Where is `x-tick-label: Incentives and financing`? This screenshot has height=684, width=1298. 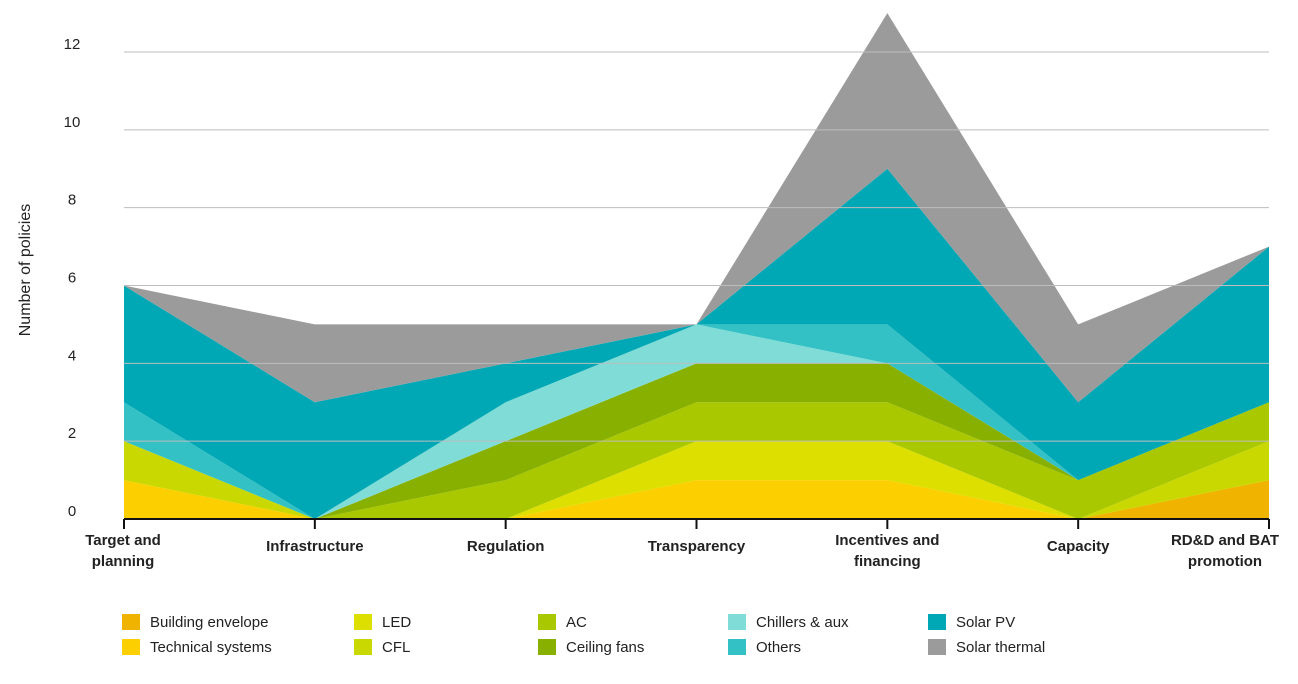
x-tick-label: Incentives and financing is located at coordinates (887, 551).